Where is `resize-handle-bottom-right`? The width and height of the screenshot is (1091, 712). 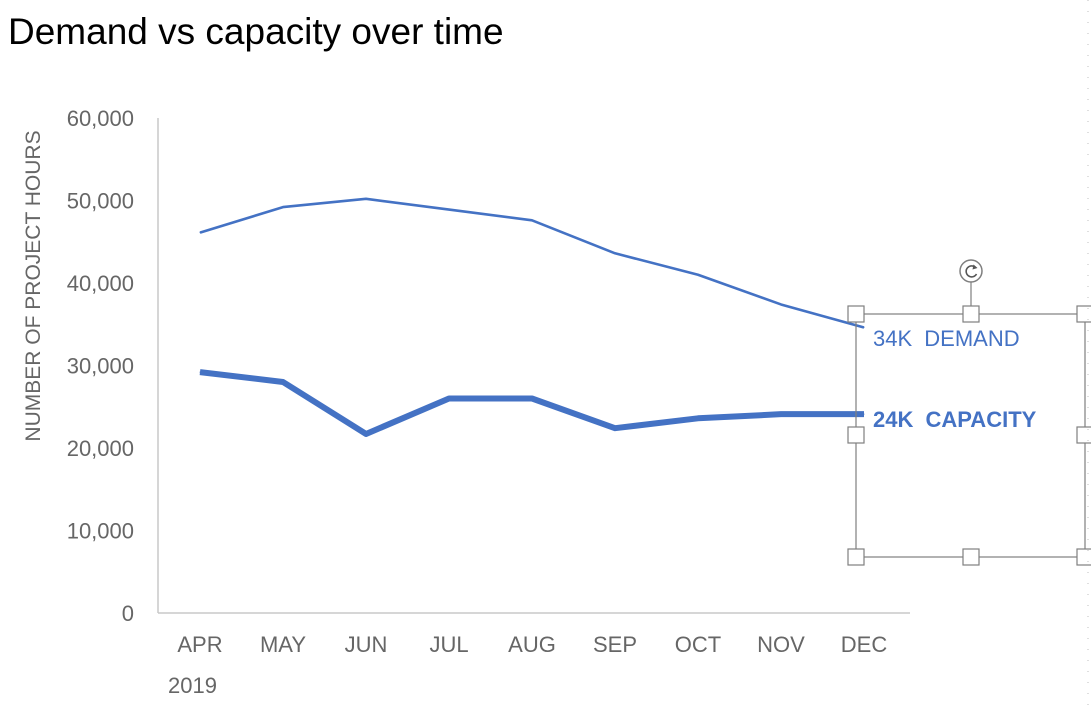
resize-handle-bottom-right is located at coordinates (1083, 557).